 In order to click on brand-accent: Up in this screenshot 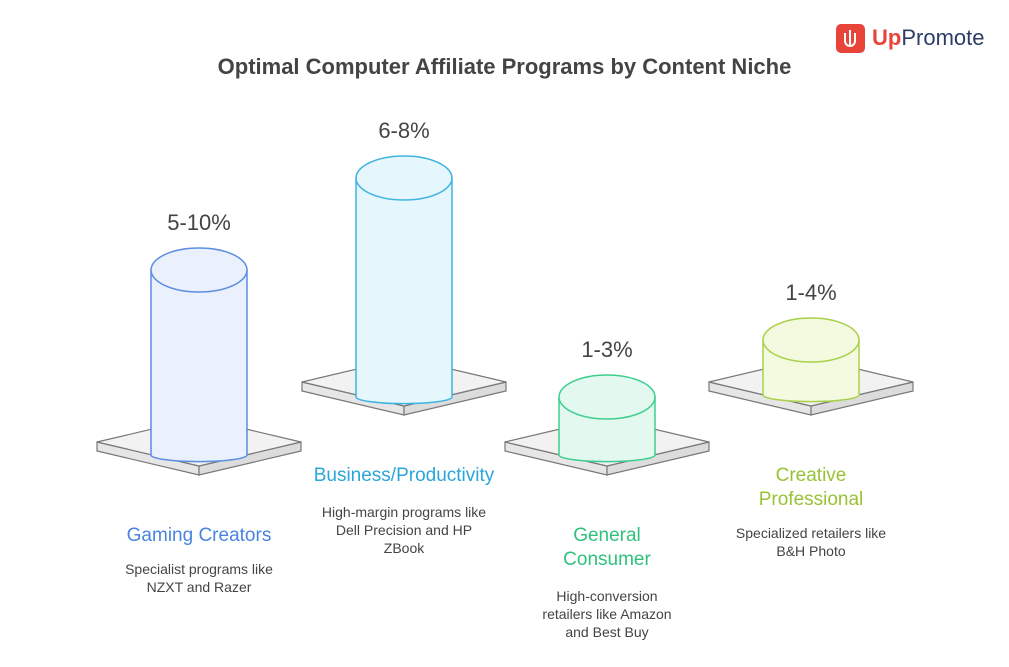, I will do `click(887, 37)`.